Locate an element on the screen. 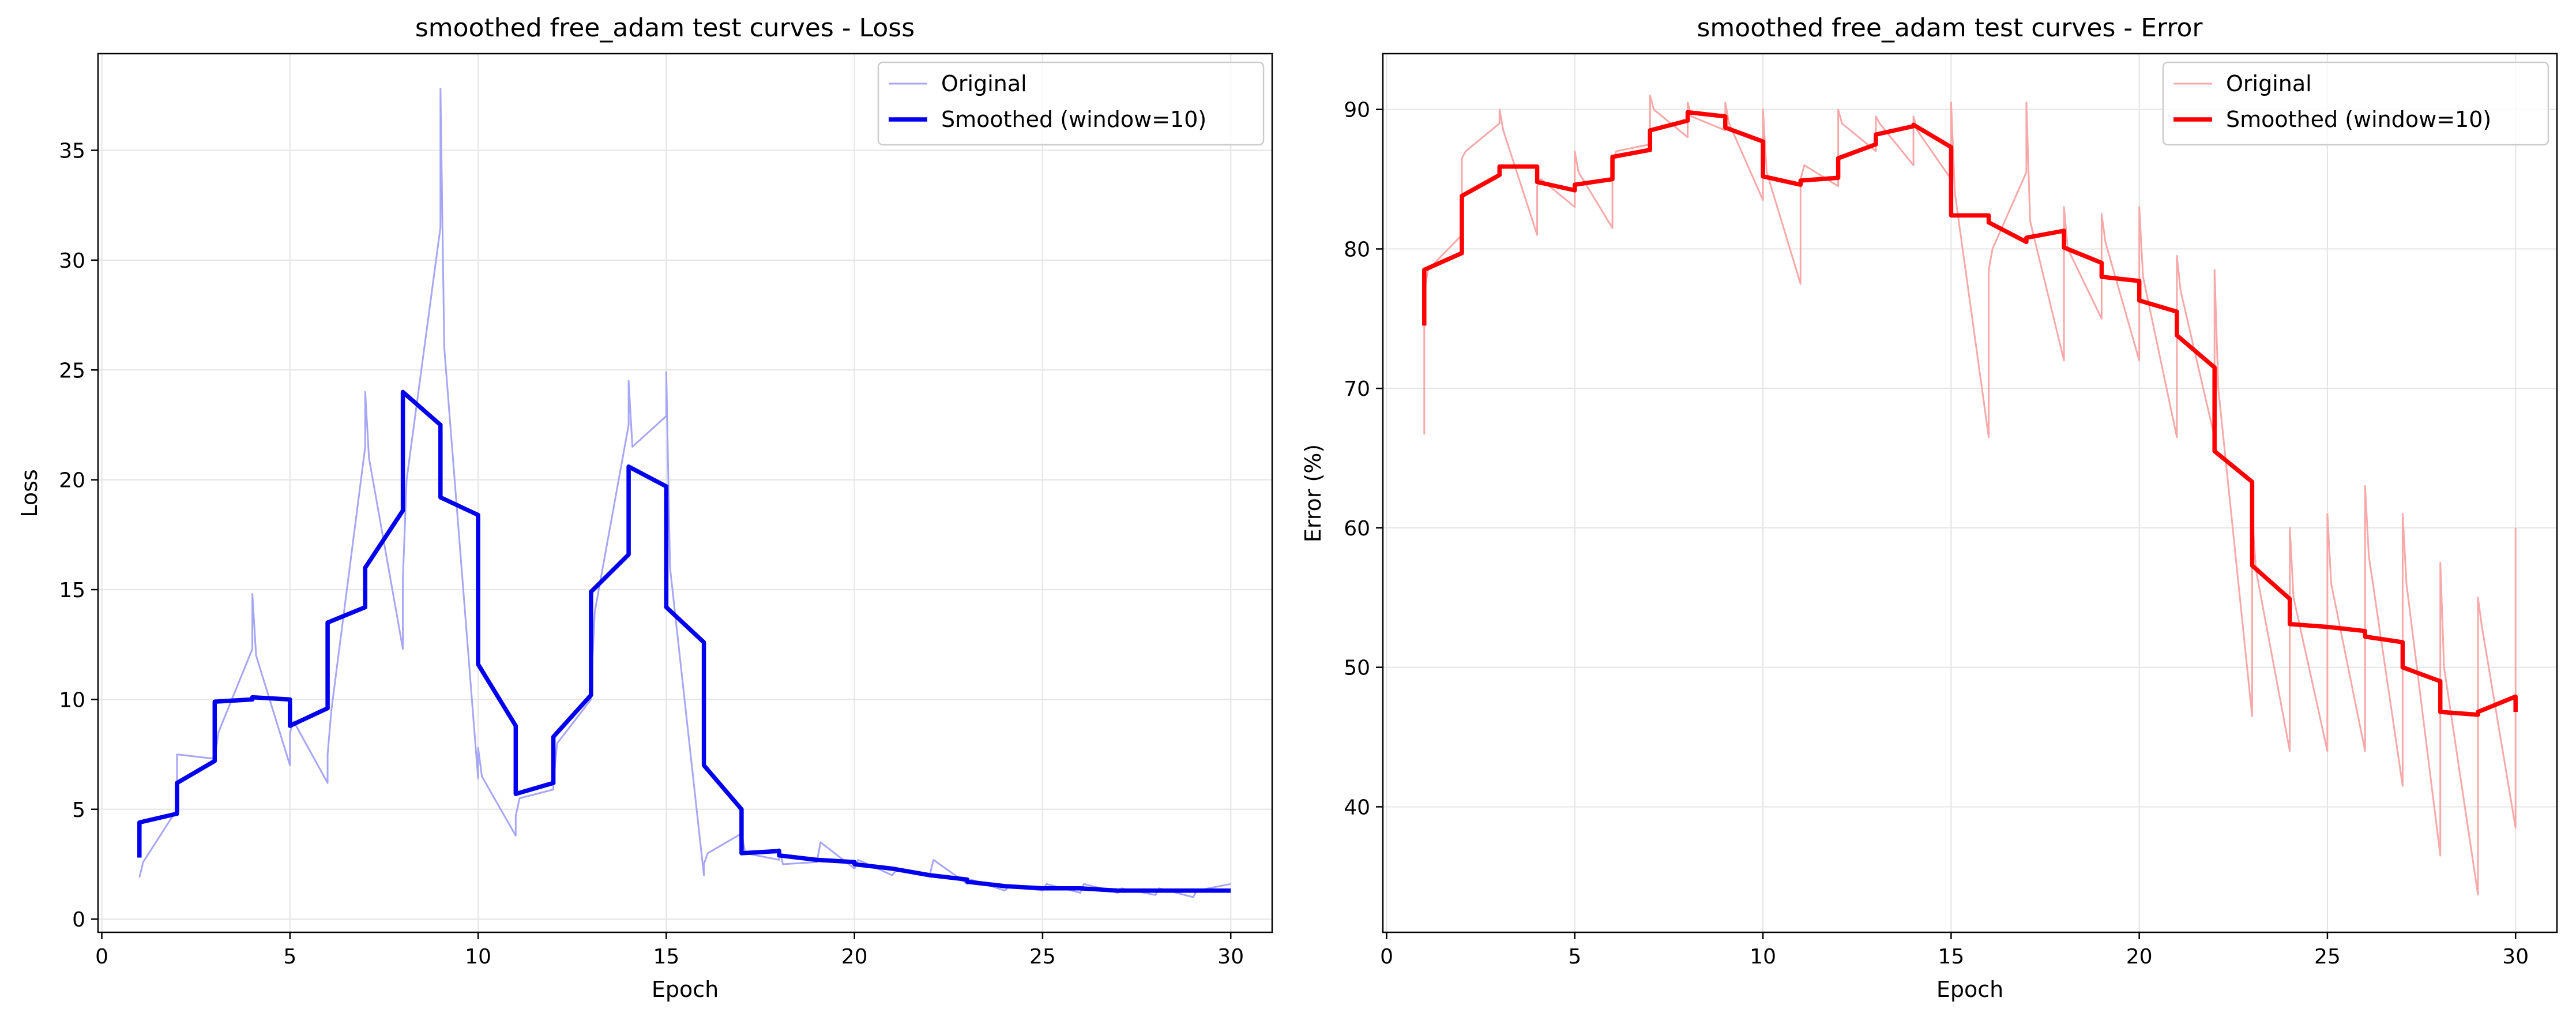 The image size is (2576, 1020). y-tick-label: 35 is located at coordinates (72, 151).